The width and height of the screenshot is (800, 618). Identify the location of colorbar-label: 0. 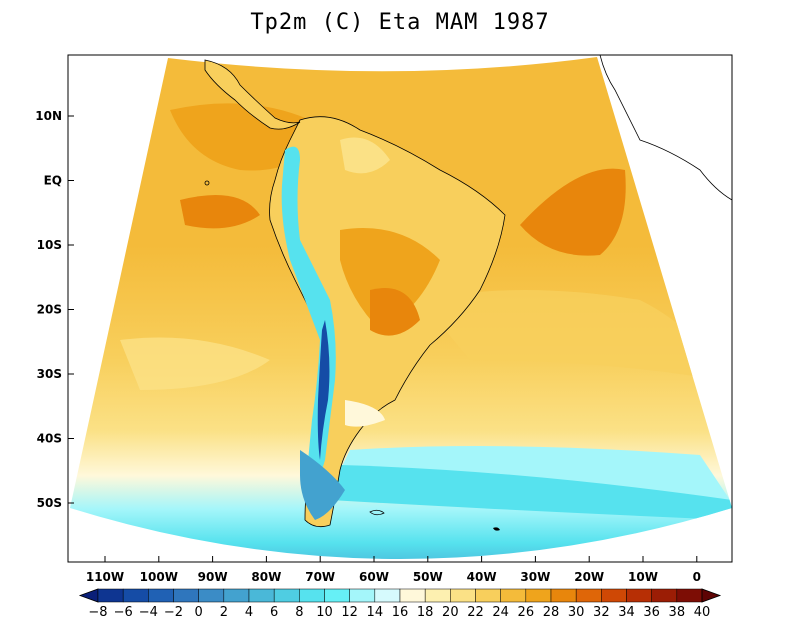
(199, 611).